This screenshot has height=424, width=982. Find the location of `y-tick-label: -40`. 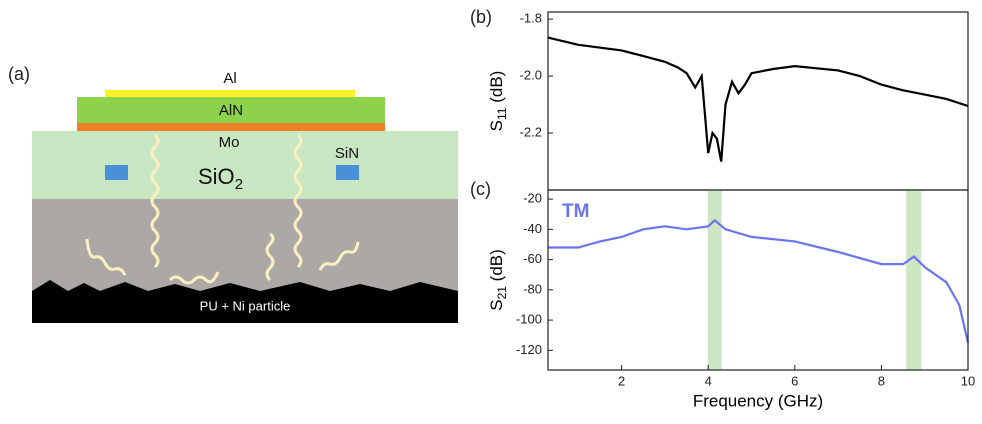

y-tick-label: -40 is located at coordinates (532, 228).